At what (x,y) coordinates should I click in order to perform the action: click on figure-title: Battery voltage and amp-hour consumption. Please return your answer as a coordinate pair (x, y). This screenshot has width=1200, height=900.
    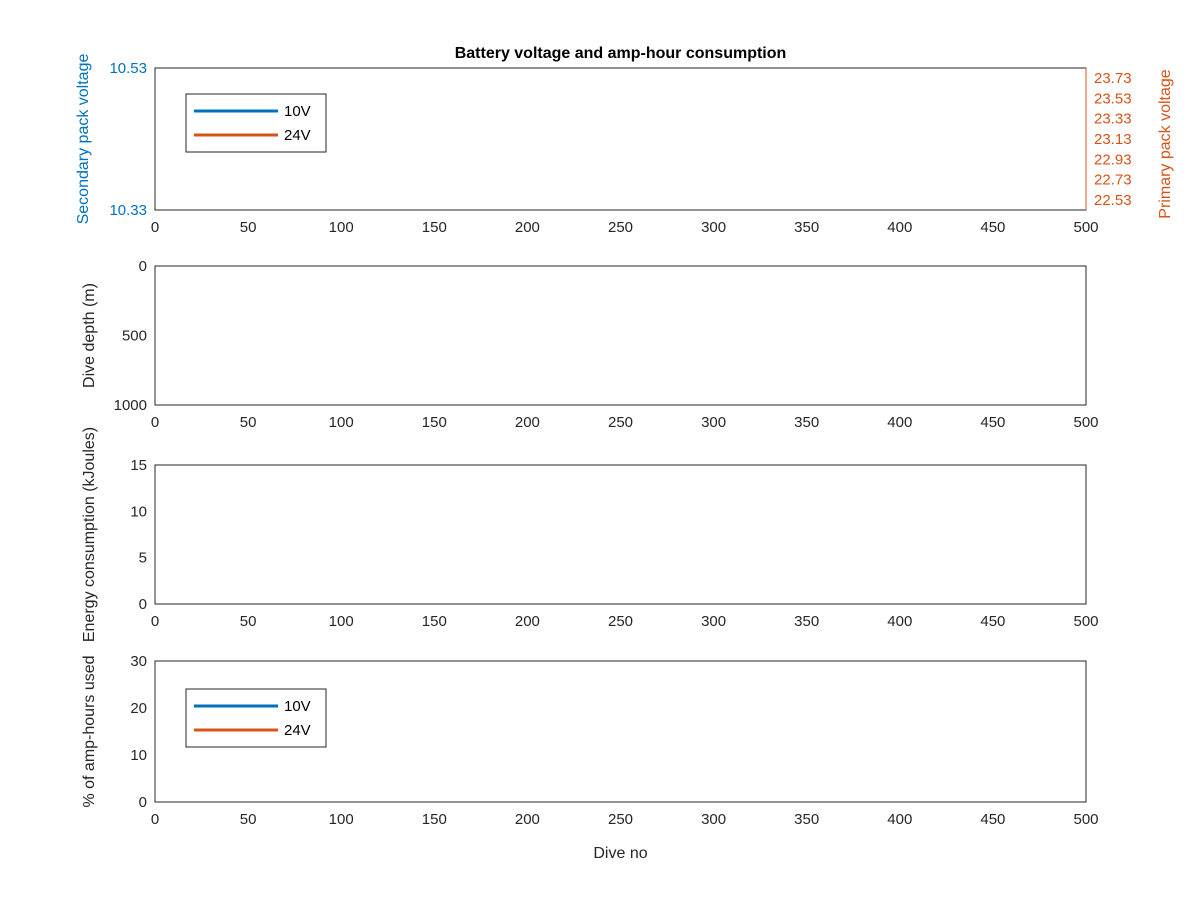
    Looking at the image, I should click on (621, 53).